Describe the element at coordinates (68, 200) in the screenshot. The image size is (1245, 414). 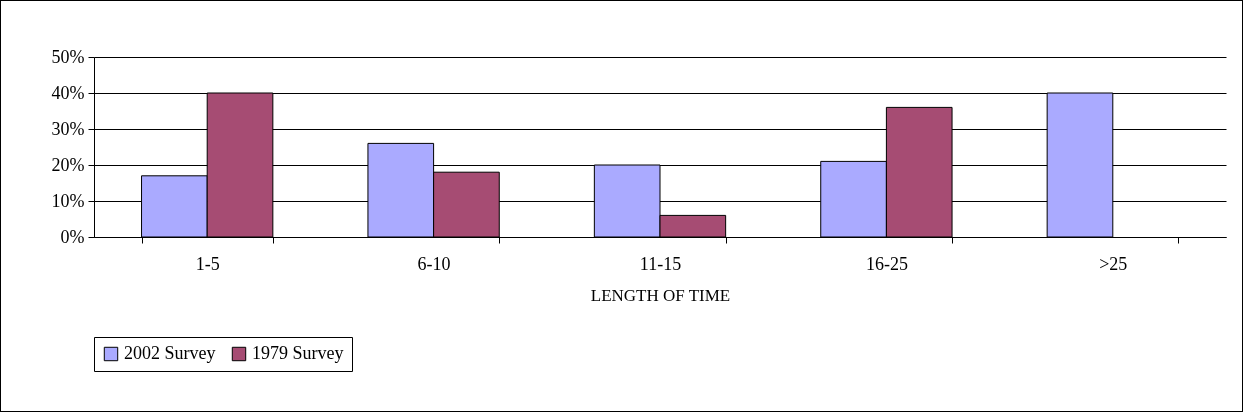
I see `y-tick-label: 10%` at that location.